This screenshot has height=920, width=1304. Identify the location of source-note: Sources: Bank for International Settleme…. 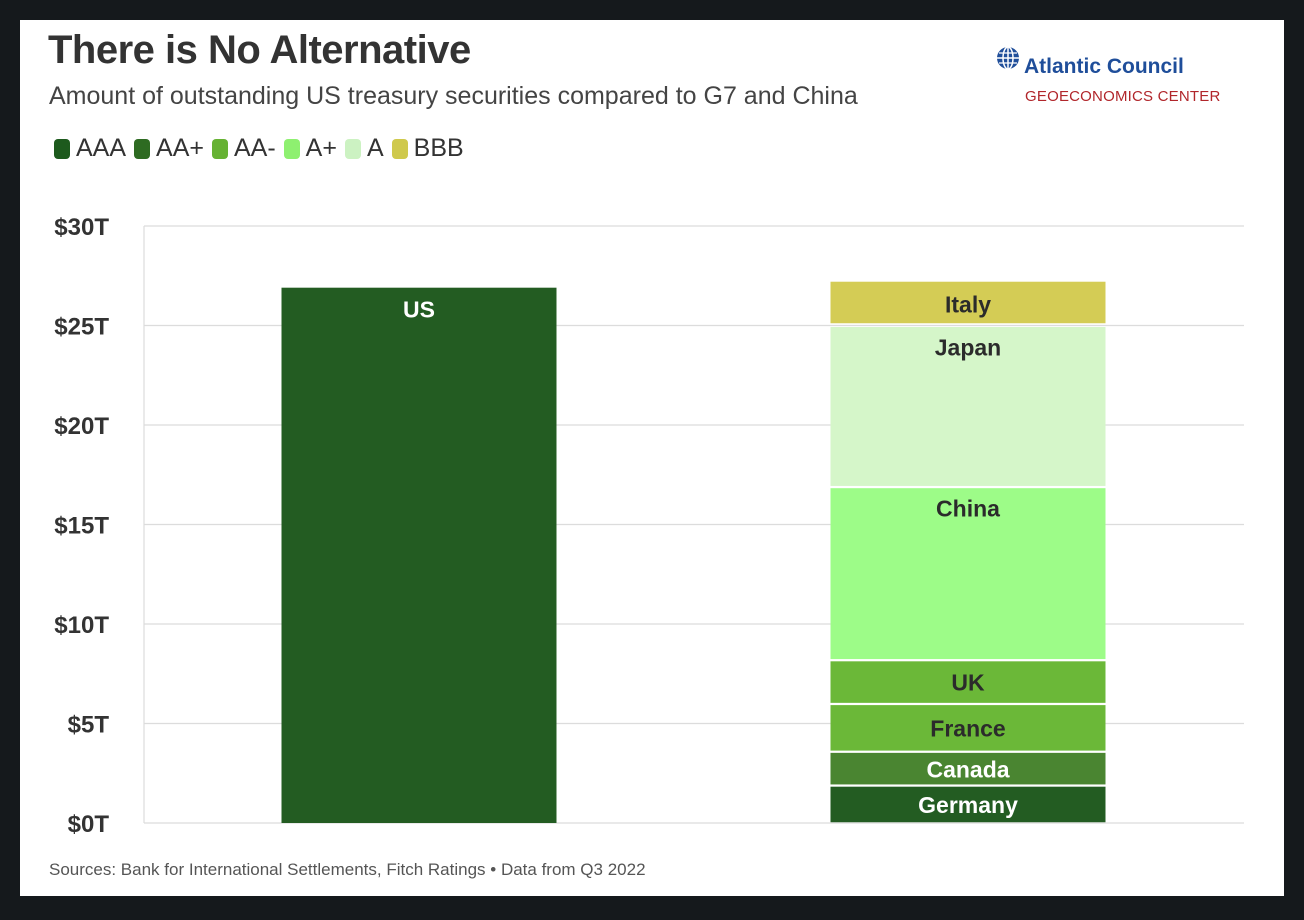
(347, 869).